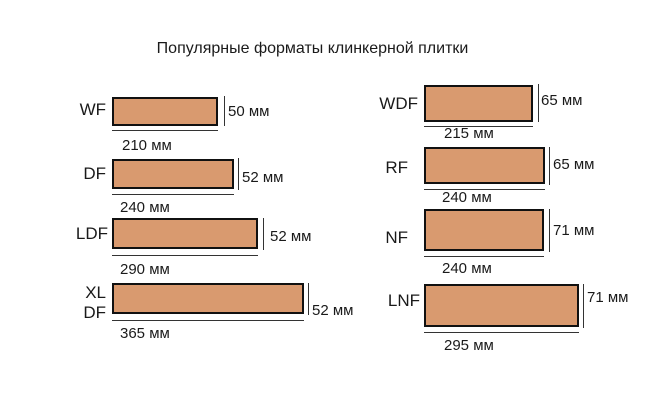 The height and width of the screenshot is (410, 670). I want to click on format-name: NF, so click(396, 237).